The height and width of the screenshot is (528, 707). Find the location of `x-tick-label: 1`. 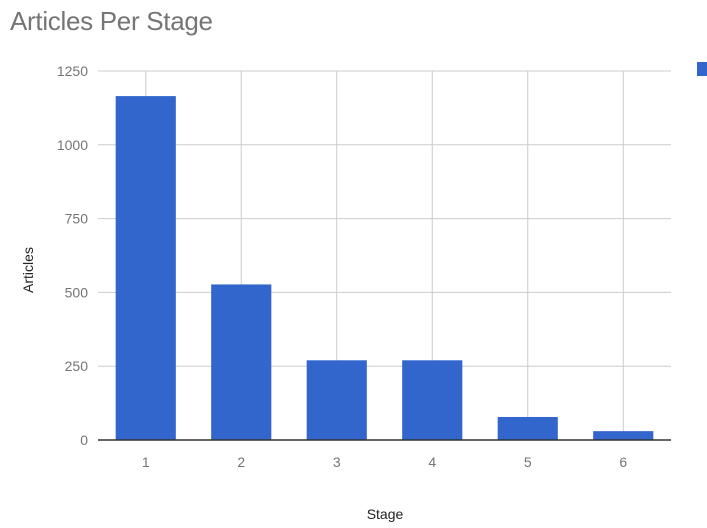

x-tick-label: 1 is located at coordinates (146, 462).